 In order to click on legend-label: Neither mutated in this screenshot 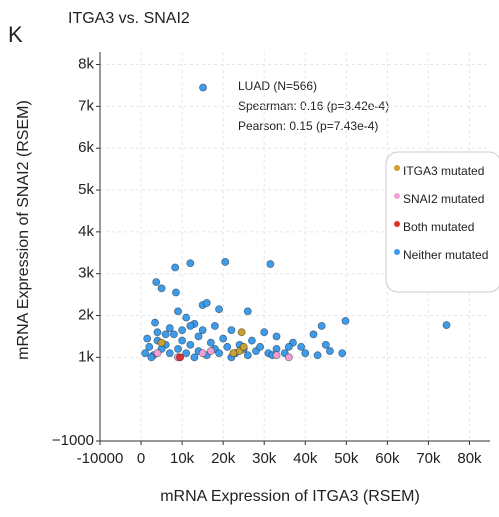, I will do `click(445, 255)`.